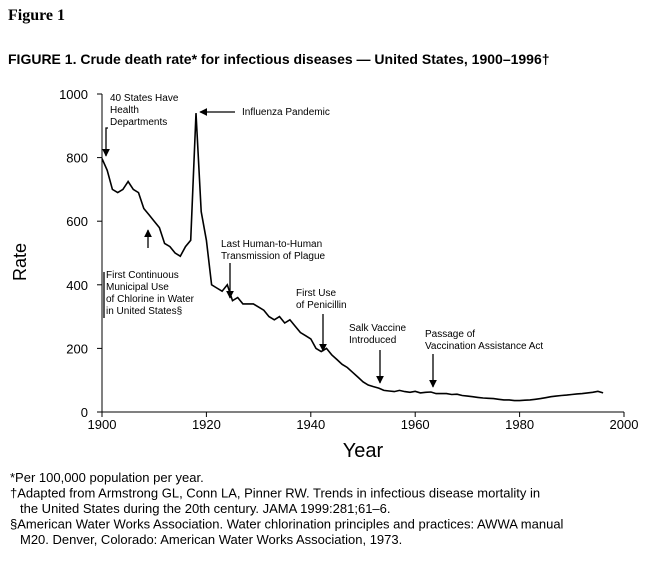  Describe the element at coordinates (144, 311) in the screenshot. I see `annotation: in United States§` at that location.